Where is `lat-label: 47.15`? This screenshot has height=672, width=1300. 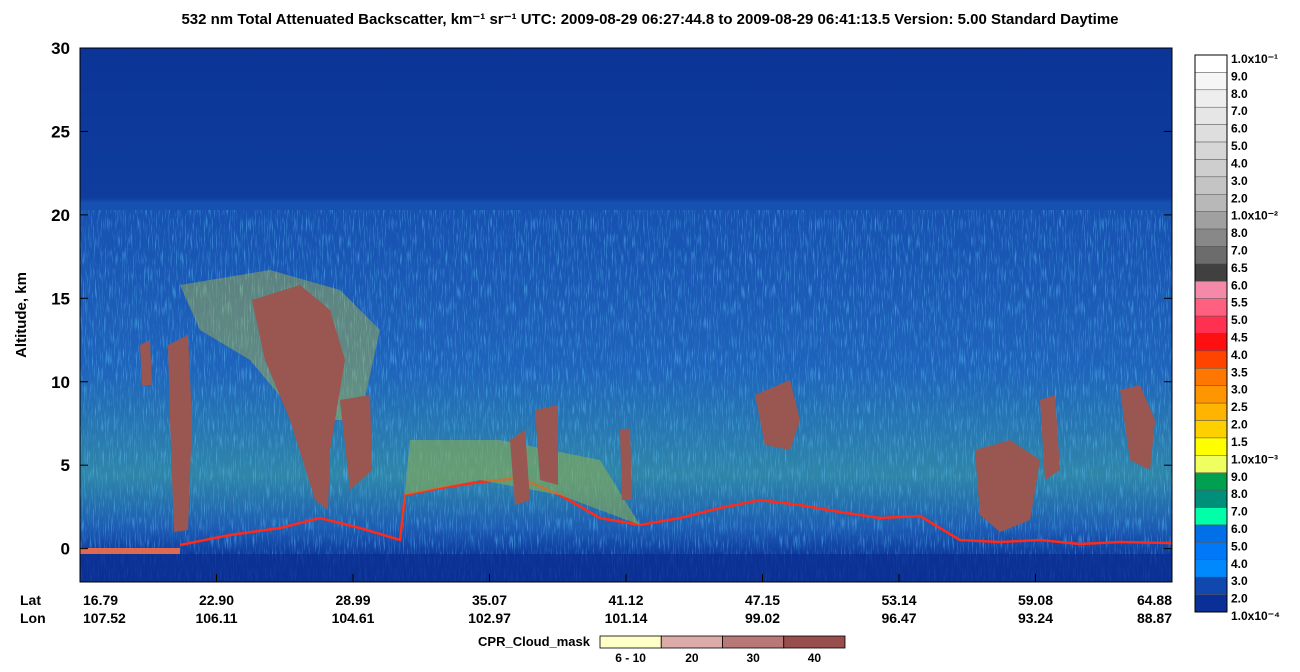
lat-label: 47.15 is located at coordinates (762, 600).